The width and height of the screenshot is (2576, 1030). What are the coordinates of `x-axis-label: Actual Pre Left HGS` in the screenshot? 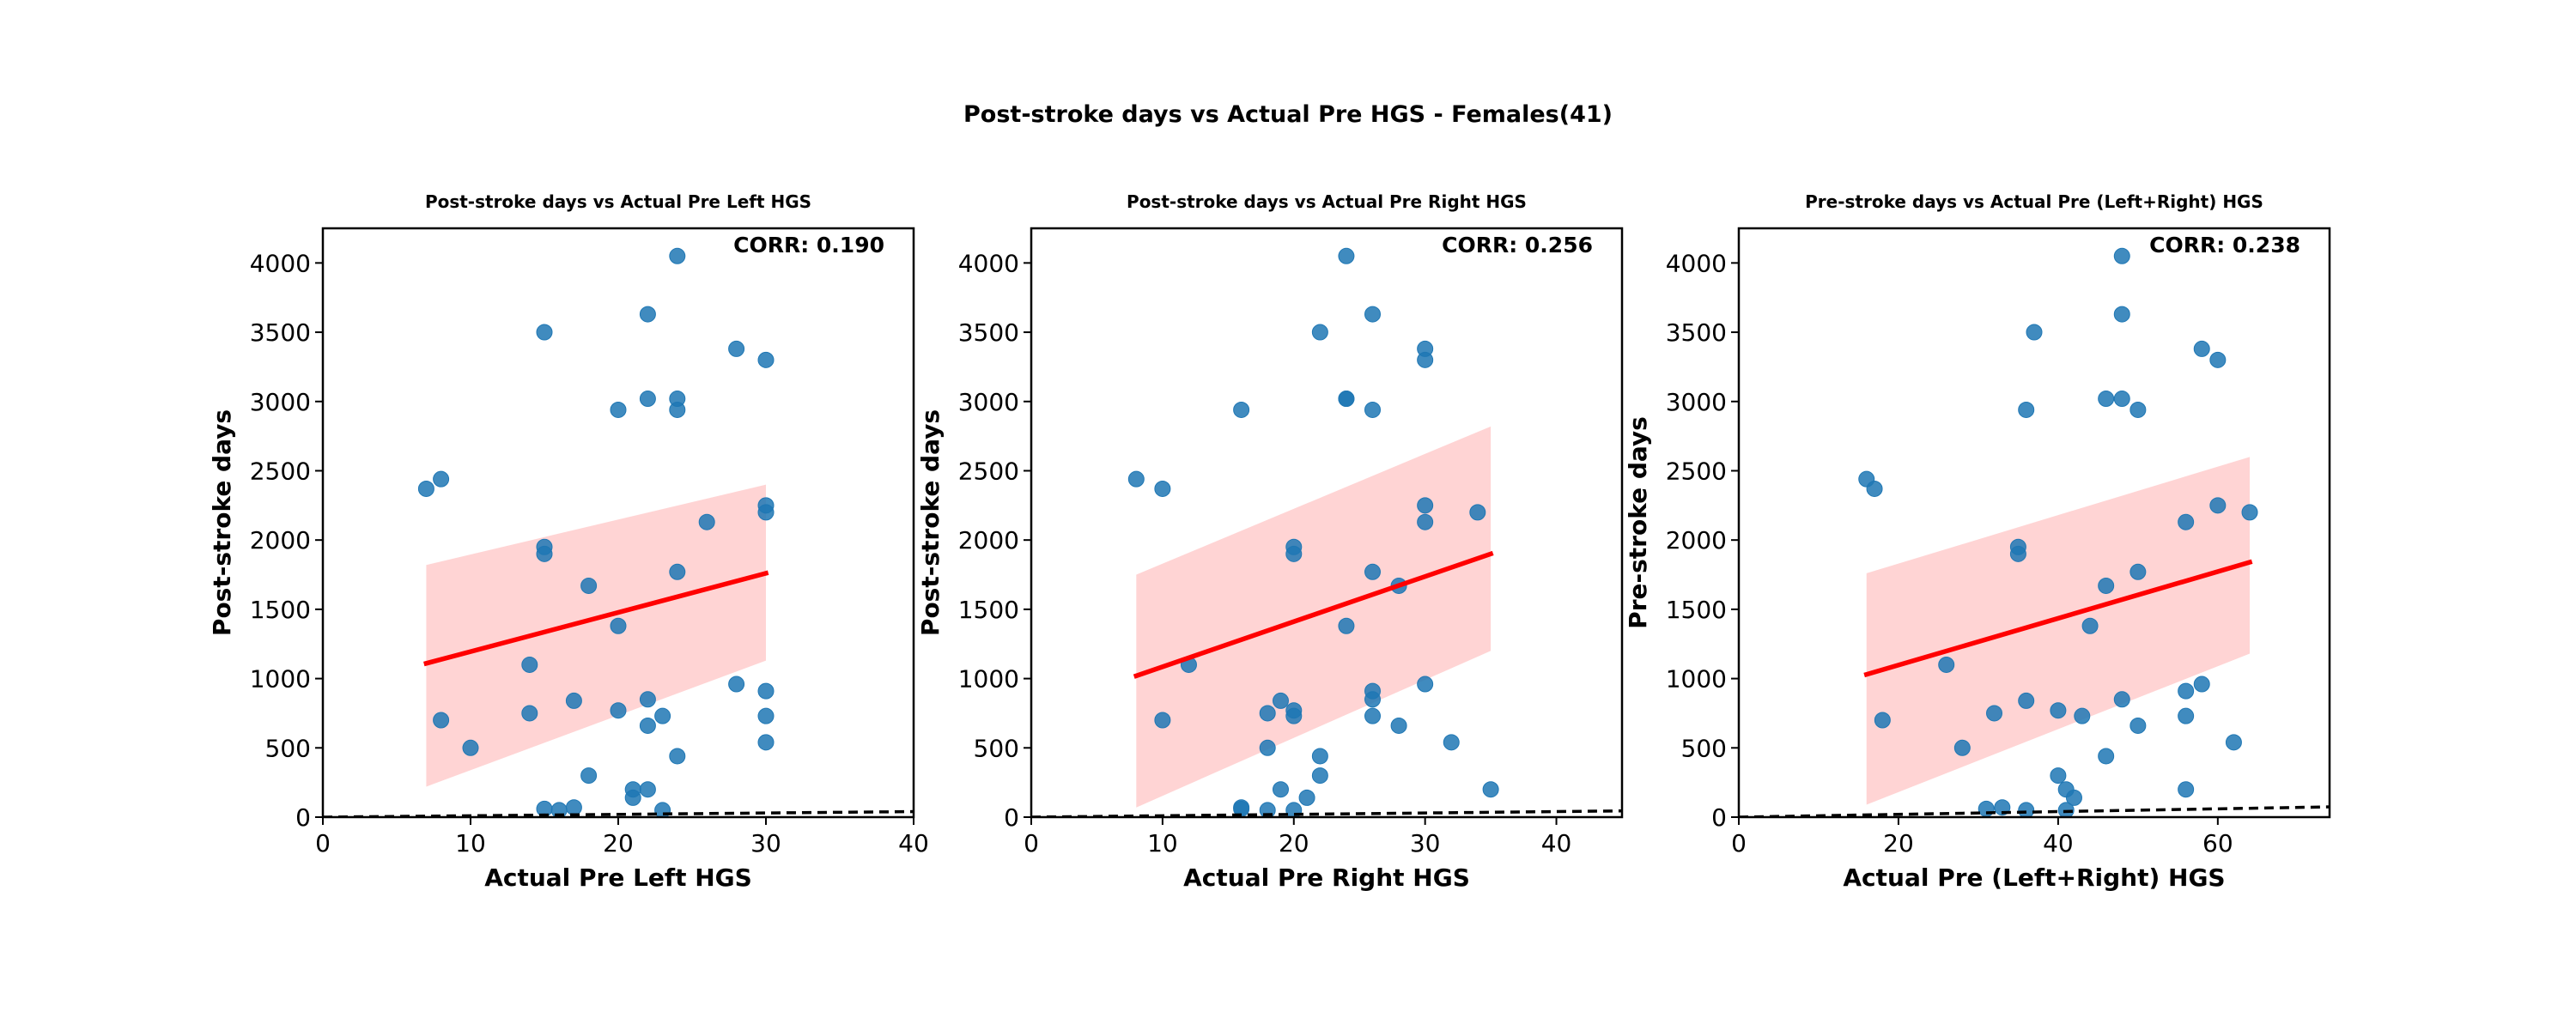 It's located at (618, 877).